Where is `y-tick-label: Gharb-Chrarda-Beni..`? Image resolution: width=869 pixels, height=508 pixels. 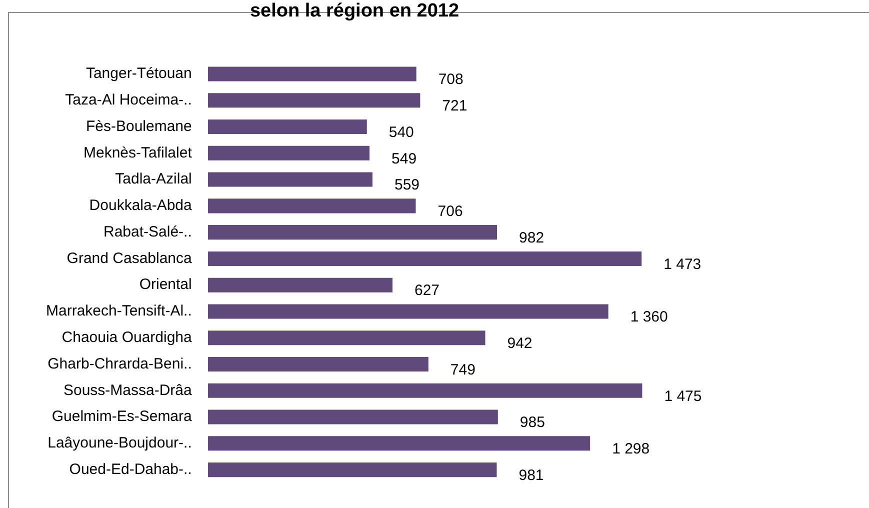
y-tick-label: Gharb-Chrarda-Beni.. is located at coordinates (120, 363).